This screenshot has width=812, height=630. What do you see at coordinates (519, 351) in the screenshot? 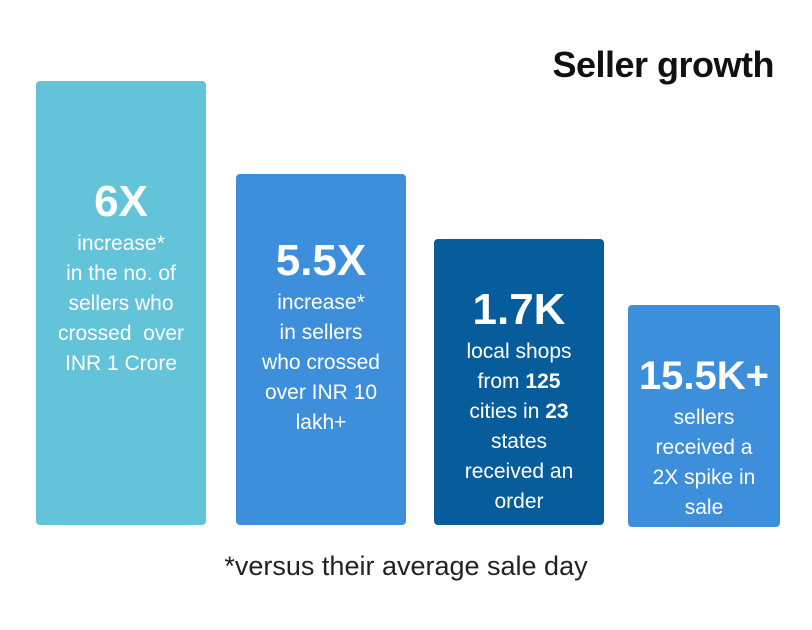
I see `description-line: local shops` at bounding box center [519, 351].